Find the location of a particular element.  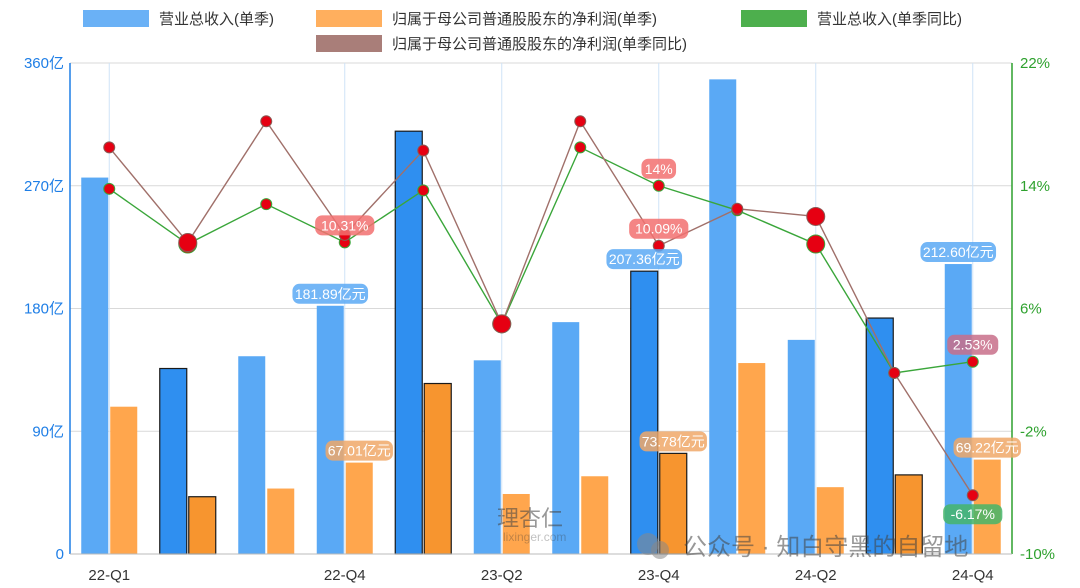

x-tick-label: 23-Q4 is located at coordinates (659, 575).